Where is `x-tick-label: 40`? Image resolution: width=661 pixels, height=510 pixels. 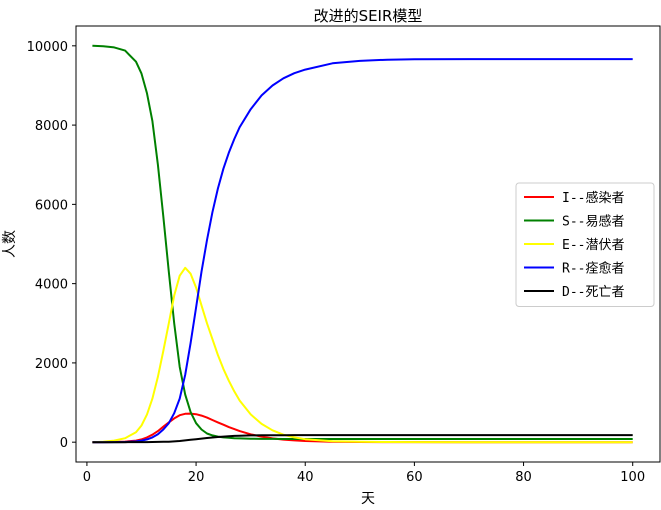 x-tick-label: 40 is located at coordinates (305, 477).